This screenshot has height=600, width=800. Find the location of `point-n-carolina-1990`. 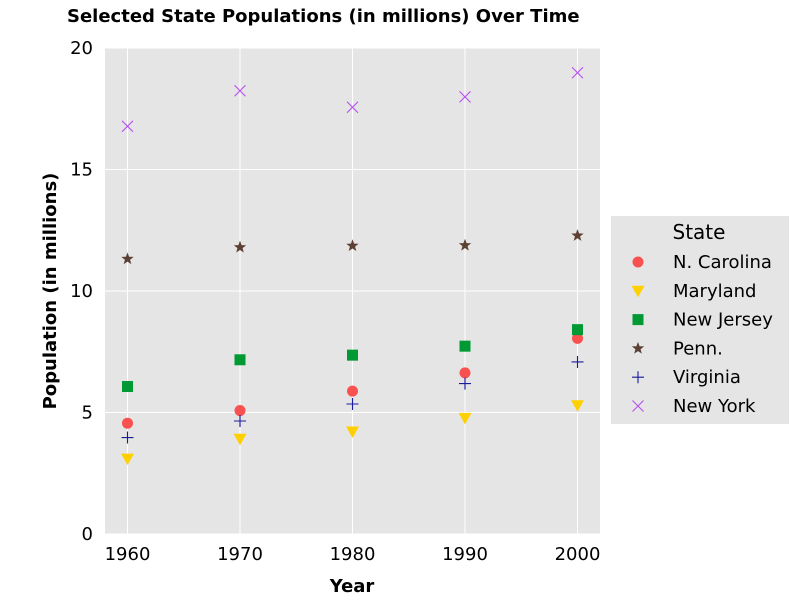

point-n-carolina-1990 is located at coordinates (465, 373).